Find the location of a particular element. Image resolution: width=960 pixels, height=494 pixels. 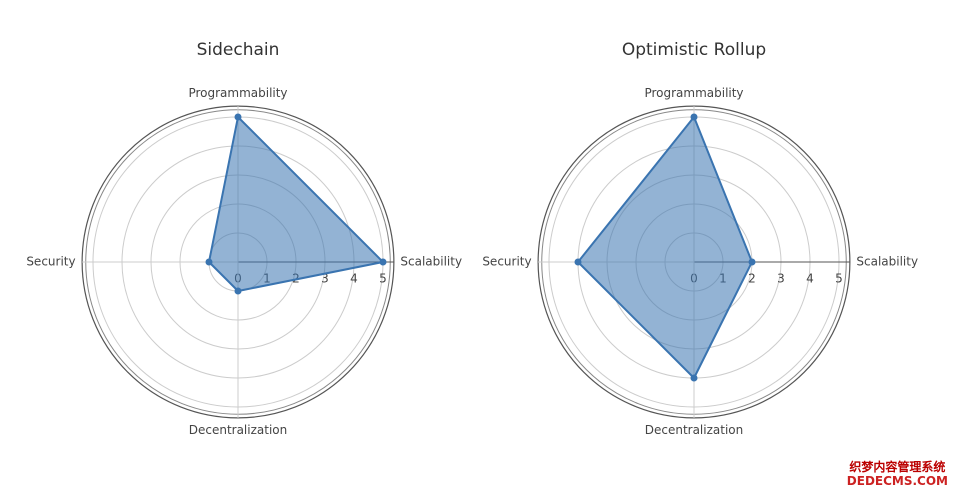

watermark-line1: 织梦内容管理系统 is located at coordinates (897, 467).